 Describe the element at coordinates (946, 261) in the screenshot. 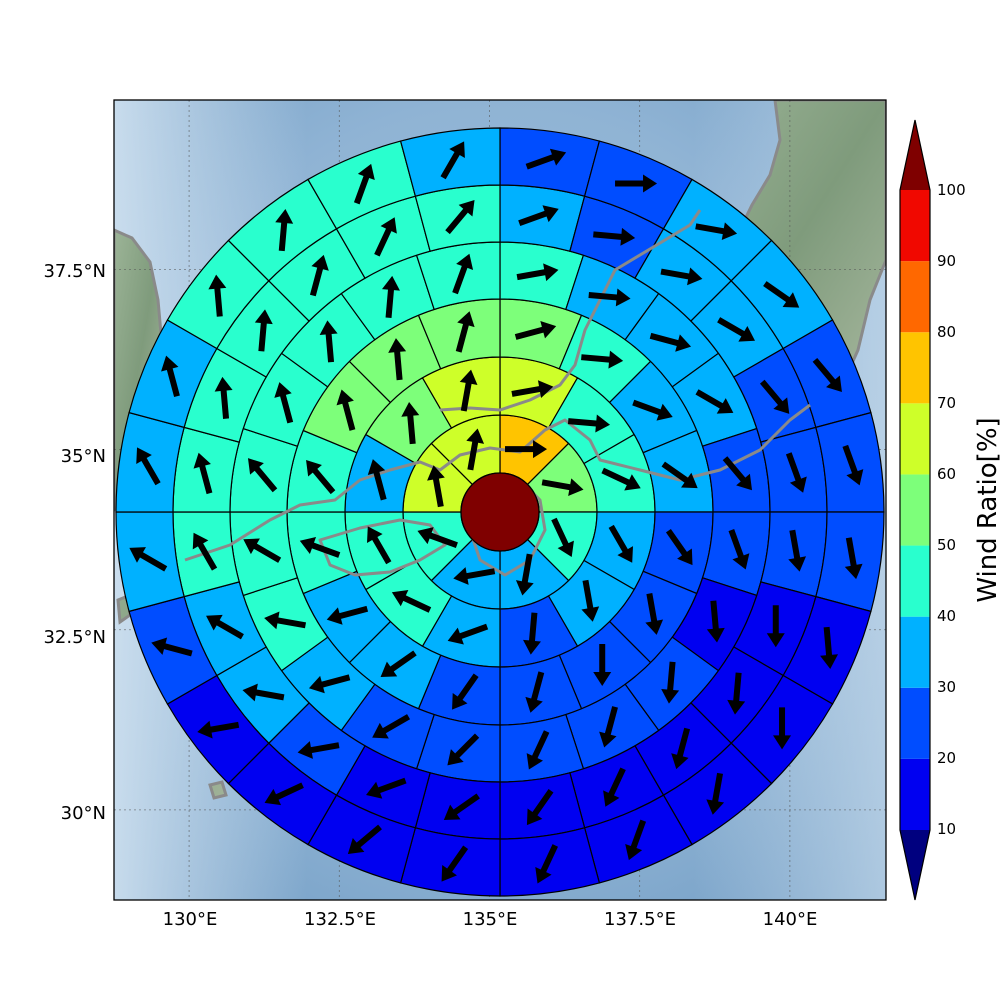

I see `colorbar-tick-label: 90` at that location.